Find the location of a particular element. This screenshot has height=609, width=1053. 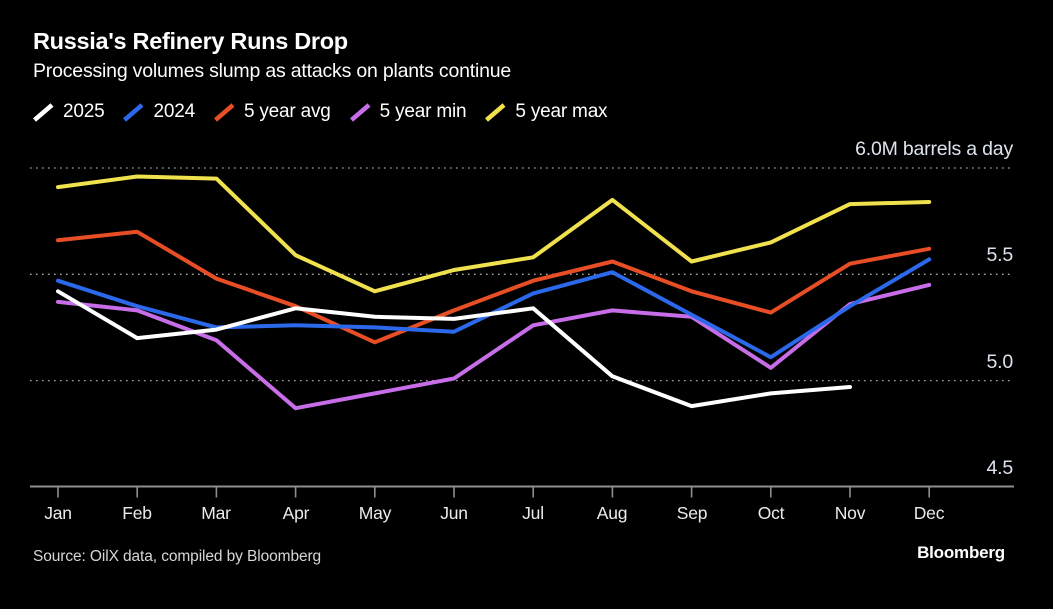

x-axis-label-Jun: Jun is located at coordinates (454, 513).